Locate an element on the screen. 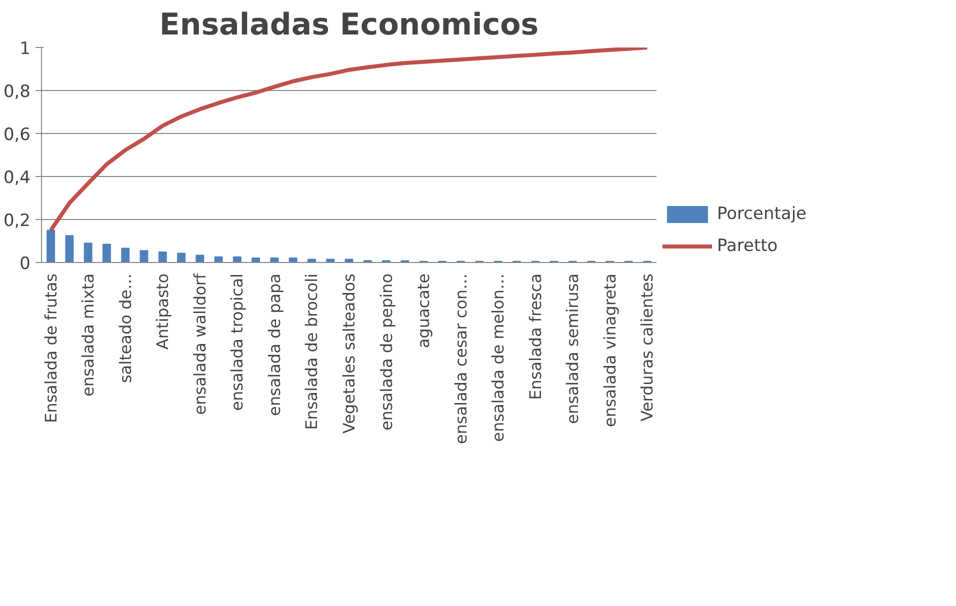  x-tick-label: ensalada mixta is located at coordinates (88, 335).